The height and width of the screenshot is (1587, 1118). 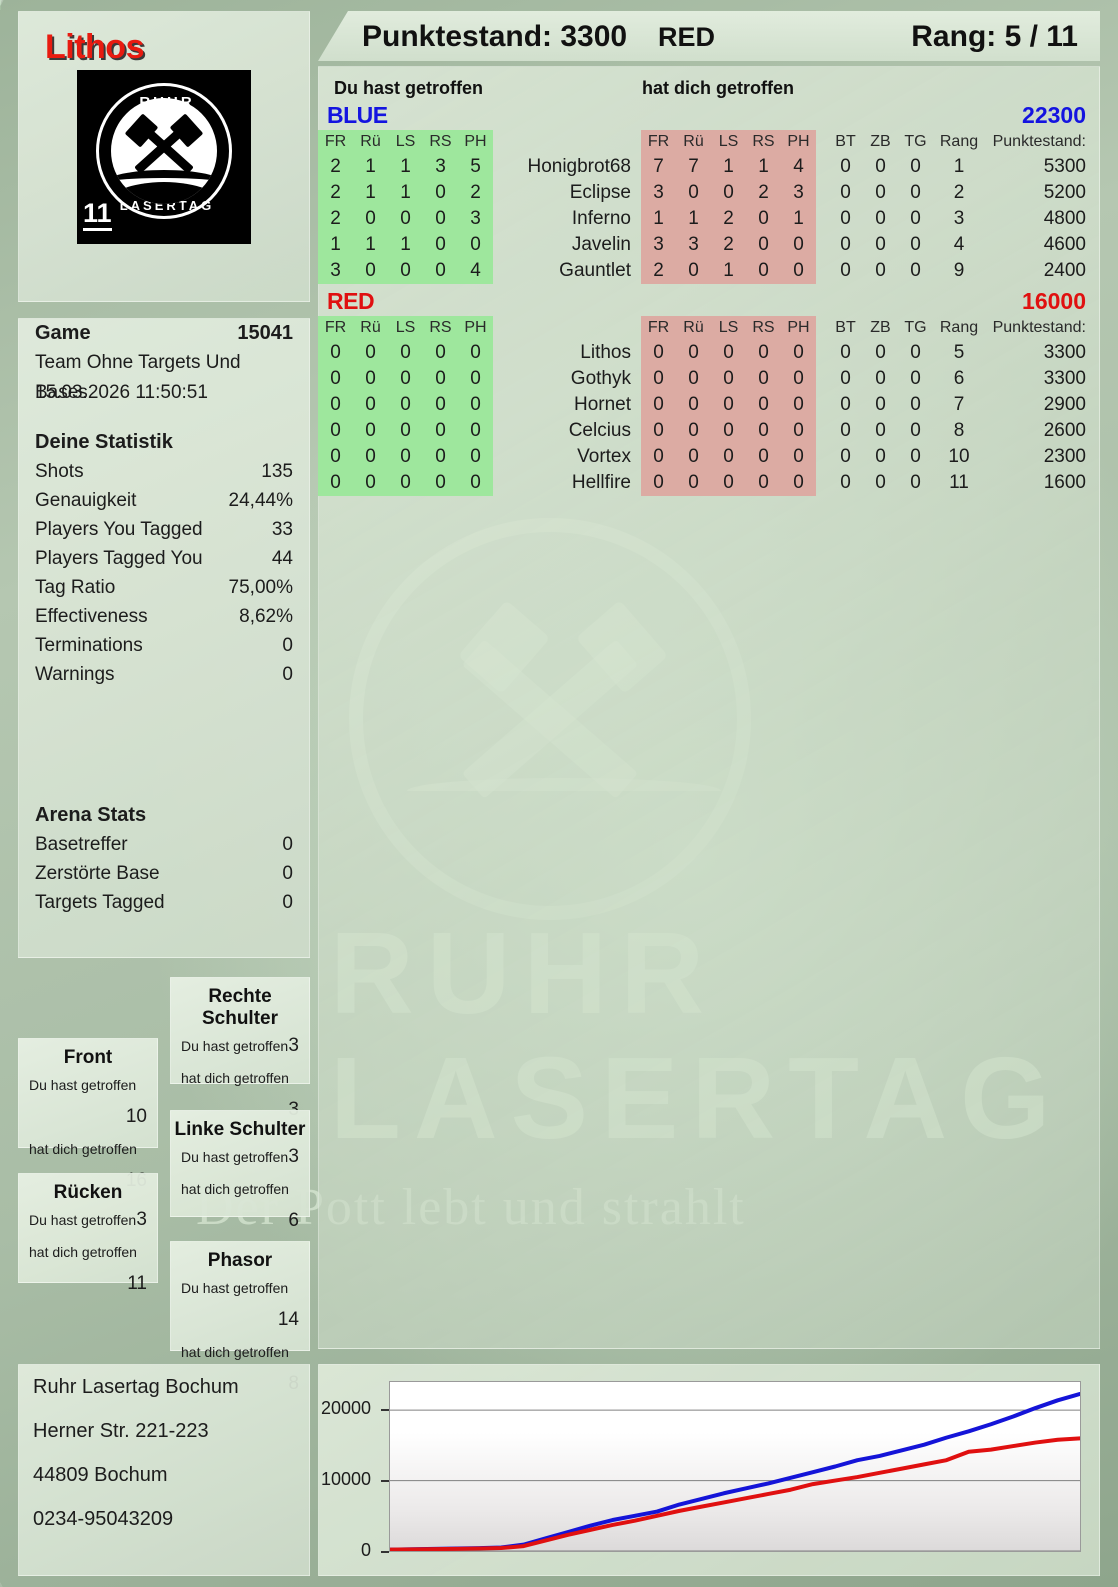 What do you see at coordinates (735, 1472) in the screenshot?
I see `chart-line-blue` at bounding box center [735, 1472].